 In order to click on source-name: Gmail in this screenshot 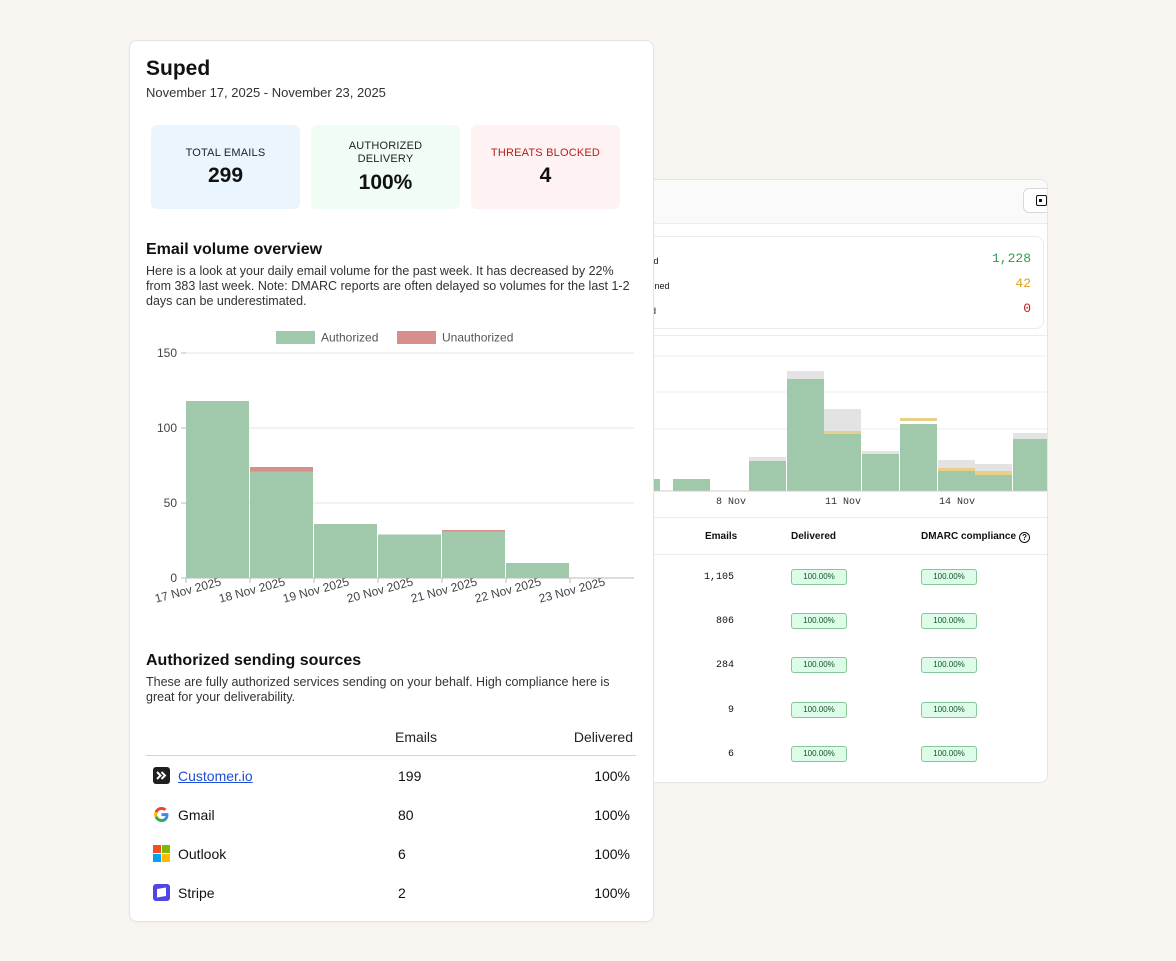, I will do `click(196, 815)`.